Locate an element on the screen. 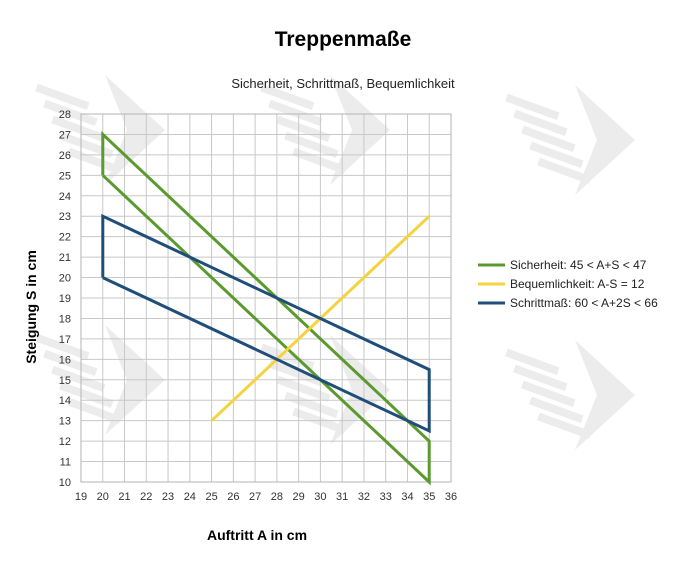  y-tick-label: 23 is located at coordinates (65, 217).